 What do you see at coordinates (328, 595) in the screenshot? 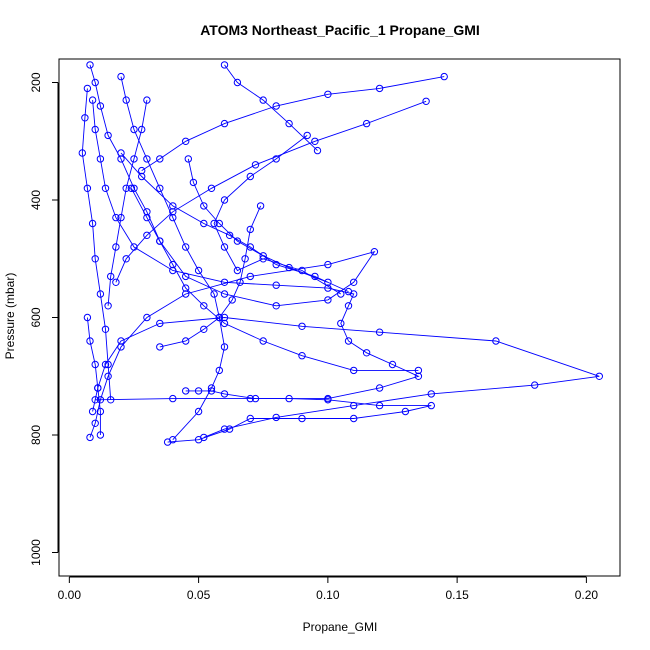
I see `x-tick-label: 0.10` at bounding box center [328, 595].